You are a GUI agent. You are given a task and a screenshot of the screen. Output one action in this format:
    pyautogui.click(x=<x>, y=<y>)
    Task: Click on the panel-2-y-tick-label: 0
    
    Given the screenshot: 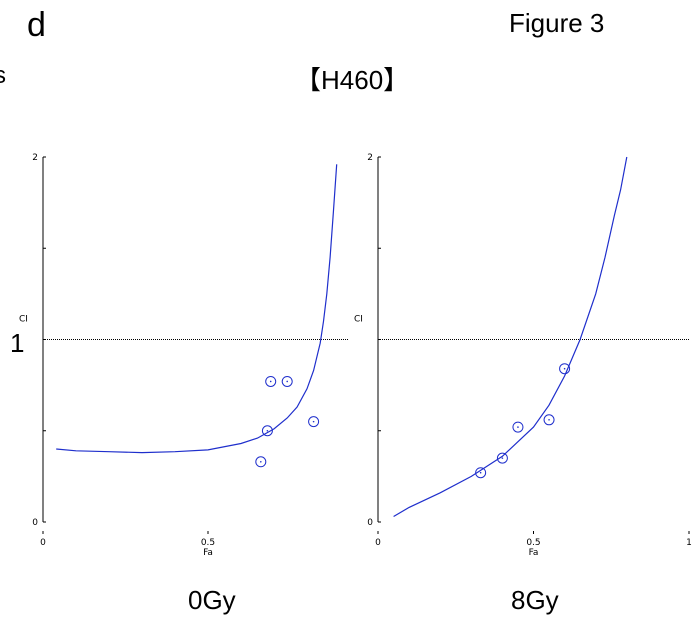 What is the action you would take?
    pyautogui.click(x=370, y=523)
    